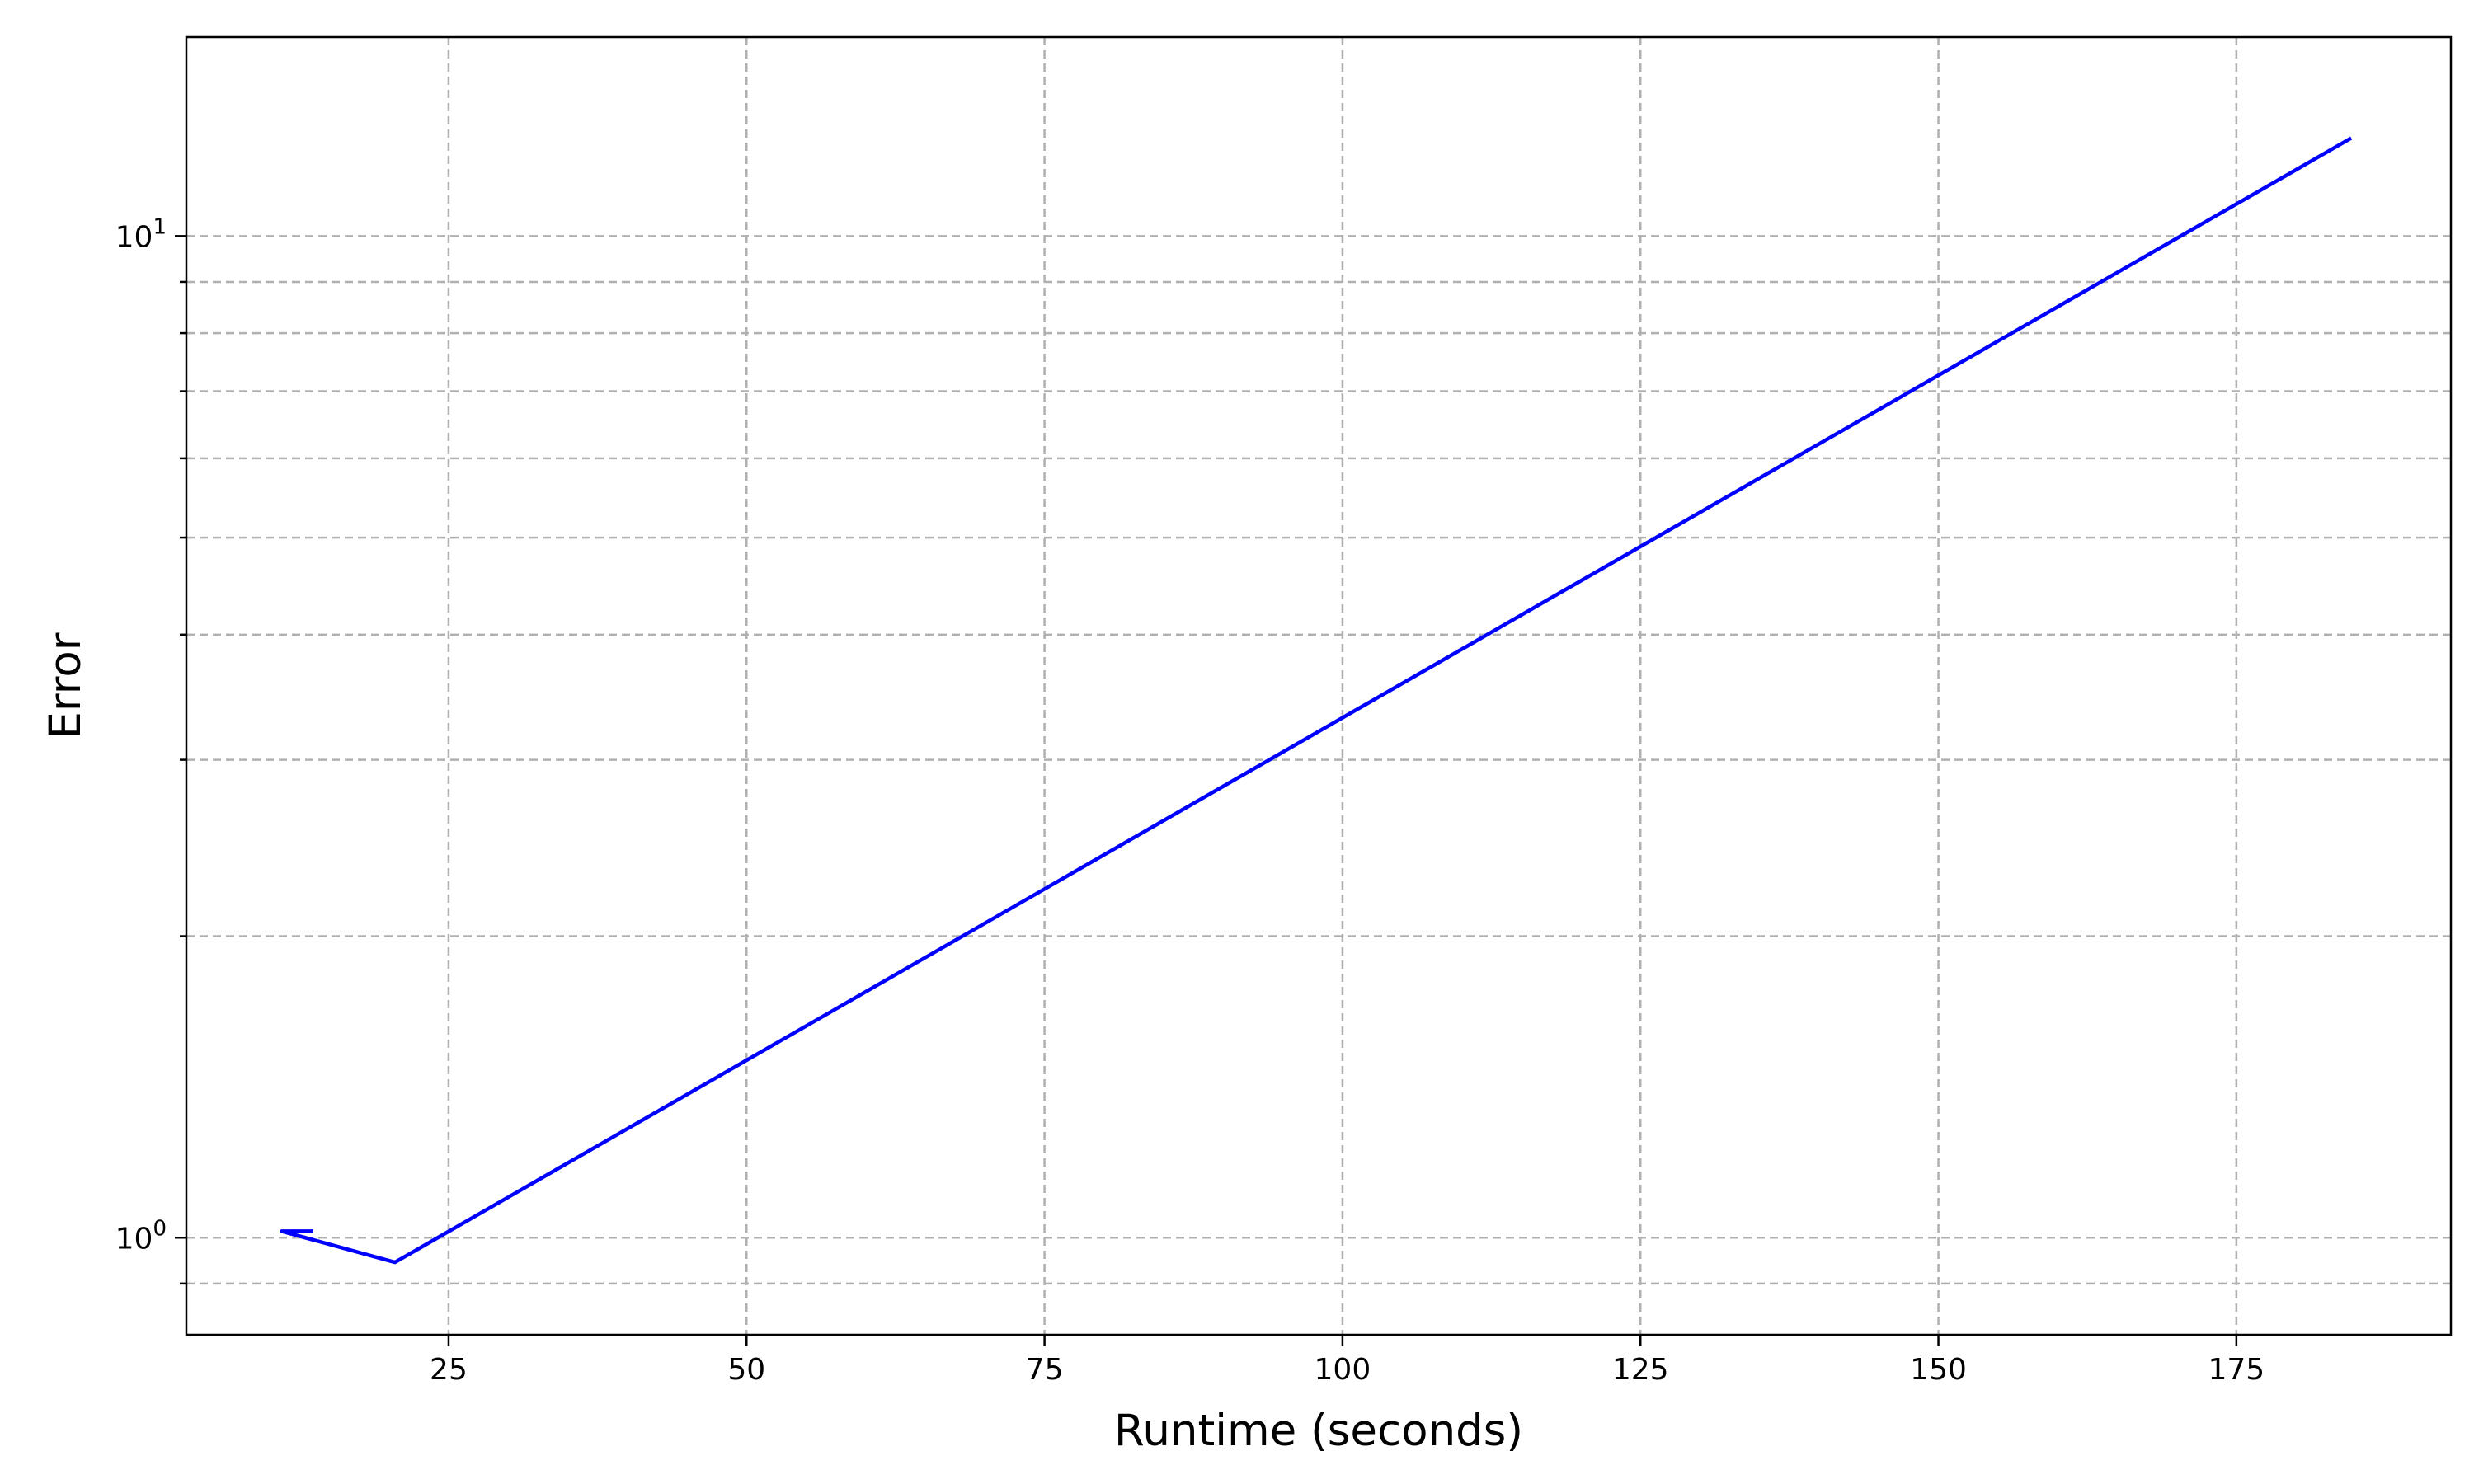 This screenshot has width=2474, height=1484. I want to click on y-tick-label: 10¹, so click(141, 234).